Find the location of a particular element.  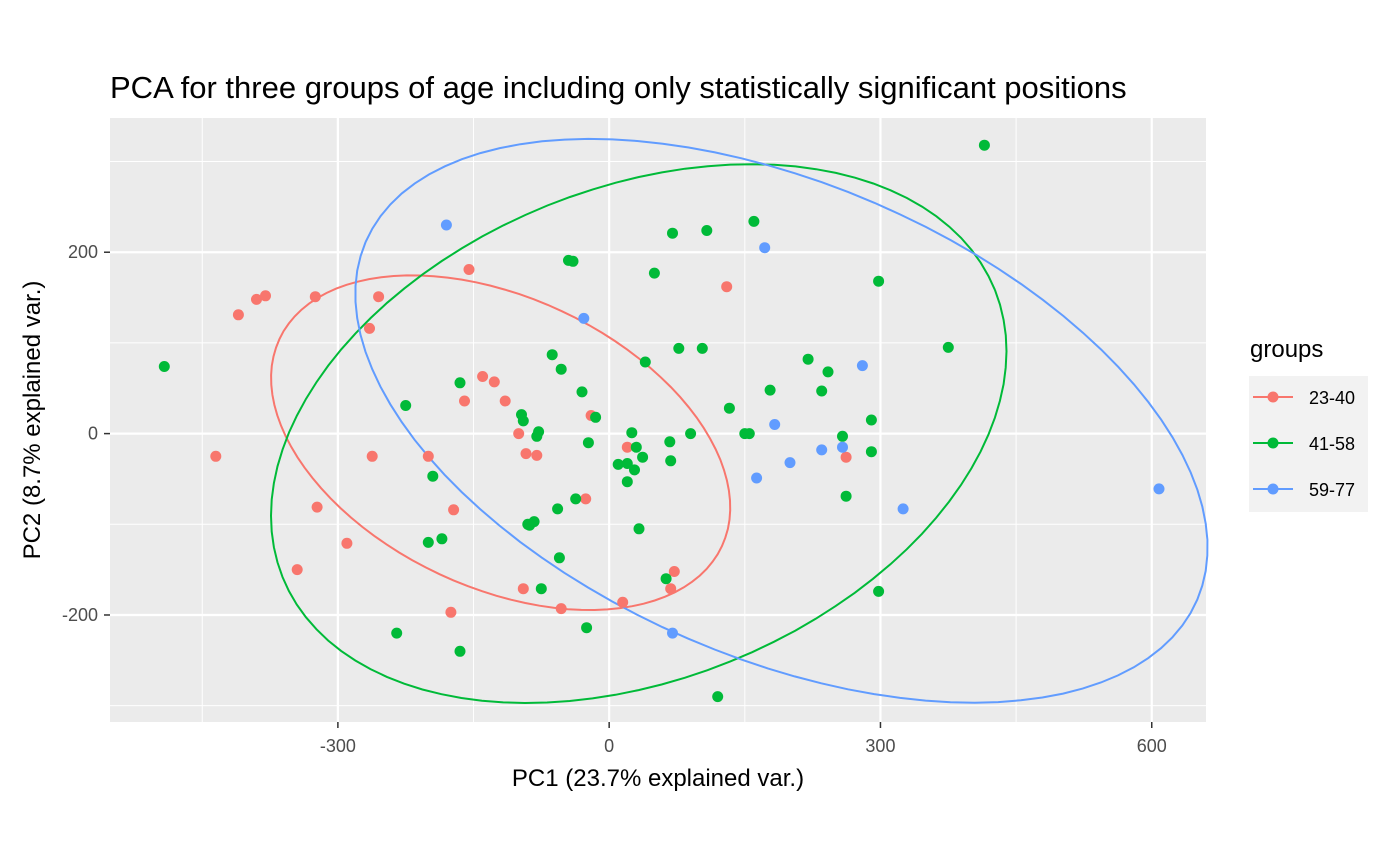

y-tick-label: -200 is located at coordinates (80, 615).